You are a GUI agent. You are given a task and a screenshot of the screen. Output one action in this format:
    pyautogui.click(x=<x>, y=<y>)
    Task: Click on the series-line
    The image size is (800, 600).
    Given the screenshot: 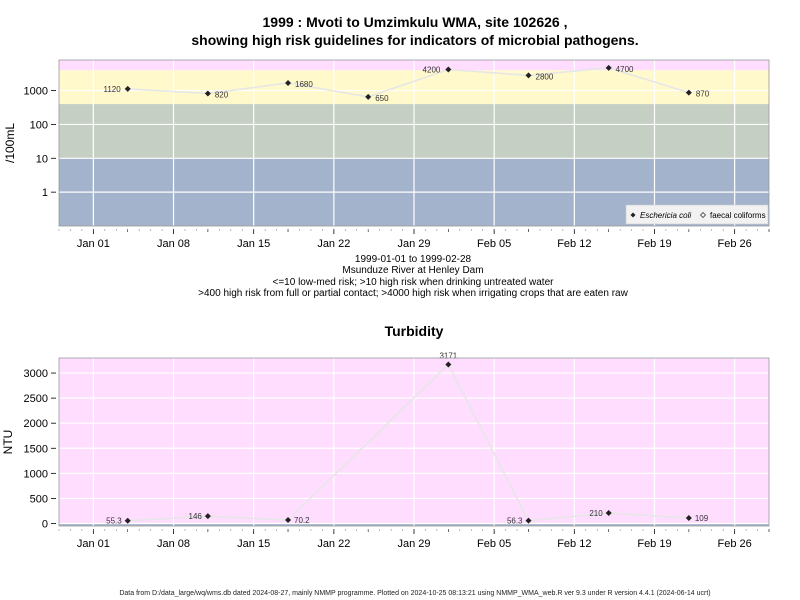 What is the action you would take?
    pyautogui.click(x=408, y=82)
    